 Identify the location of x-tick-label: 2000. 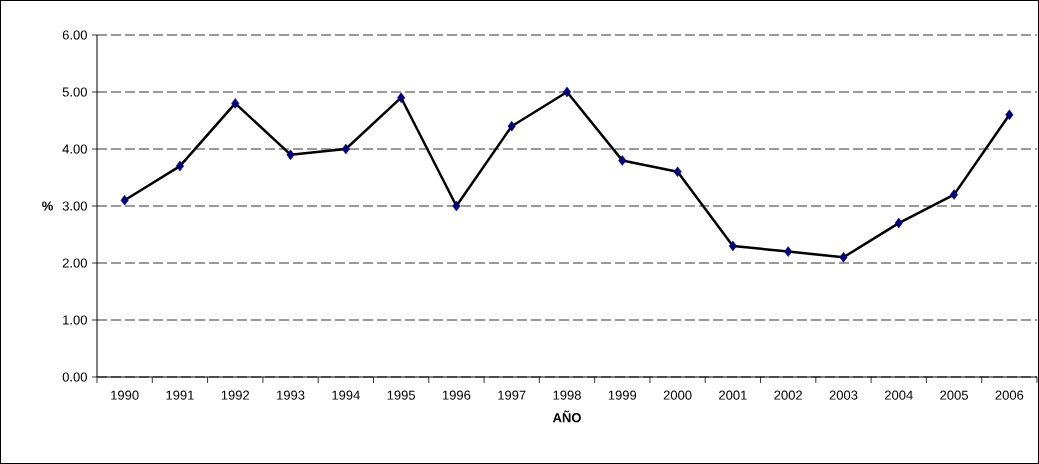
(677, 395).